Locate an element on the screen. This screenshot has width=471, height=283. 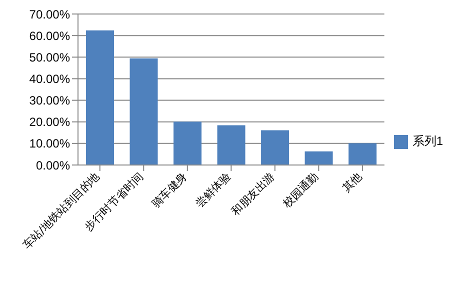
y-tick-label: 20.00% is located at coordinates (49, 122).